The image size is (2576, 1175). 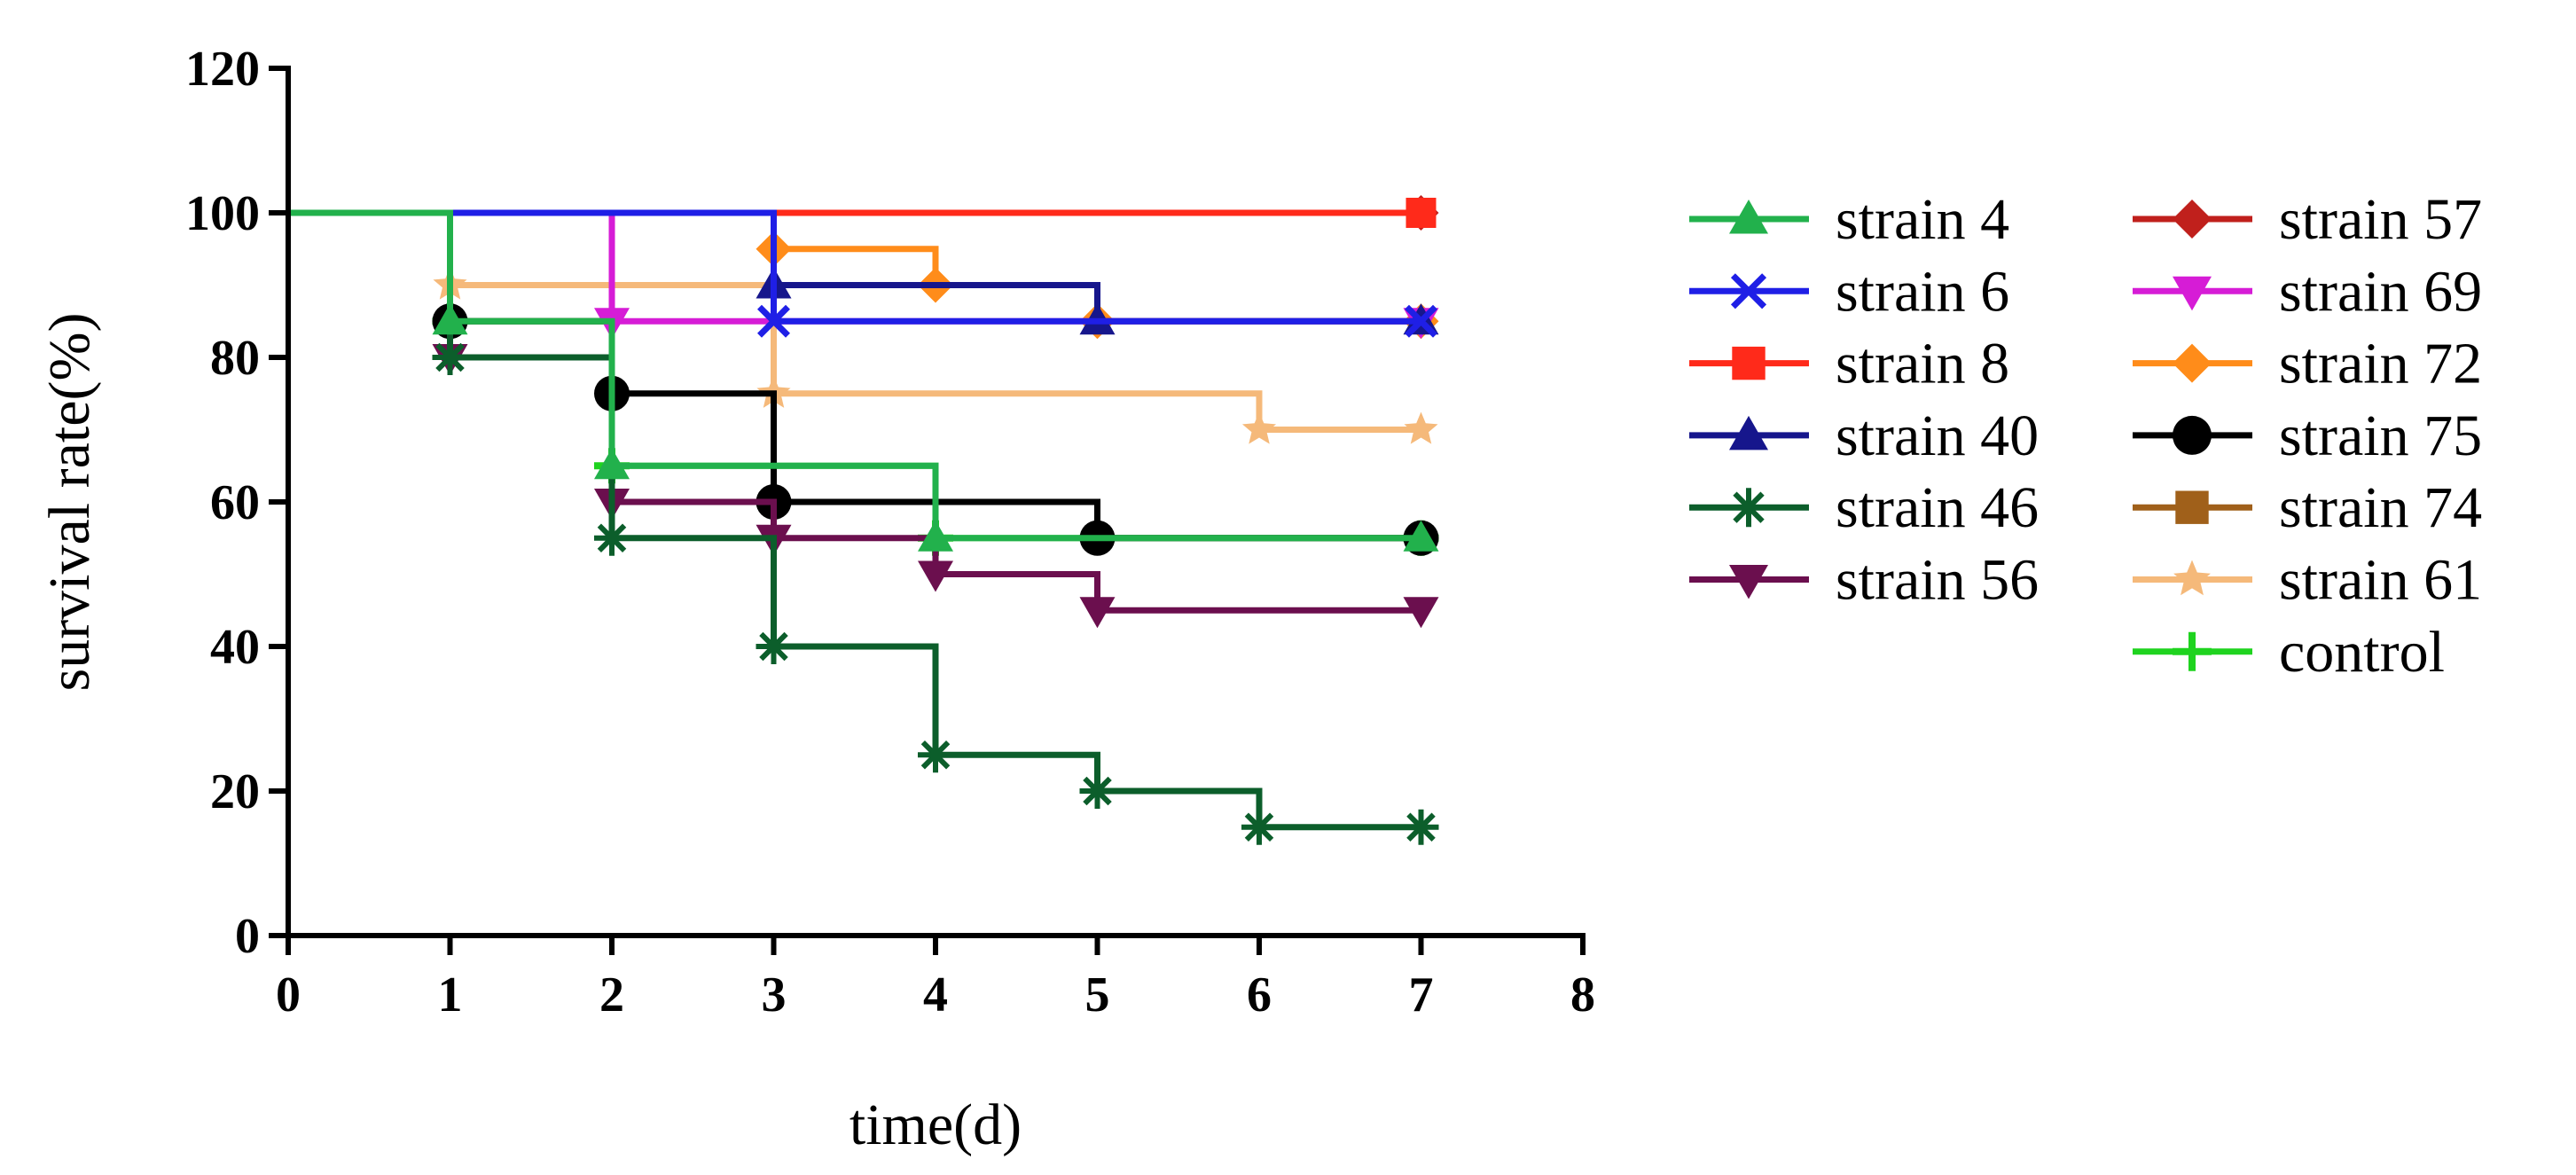 I want to click on legend-label: strain 40, so click(x=1937, y=435).